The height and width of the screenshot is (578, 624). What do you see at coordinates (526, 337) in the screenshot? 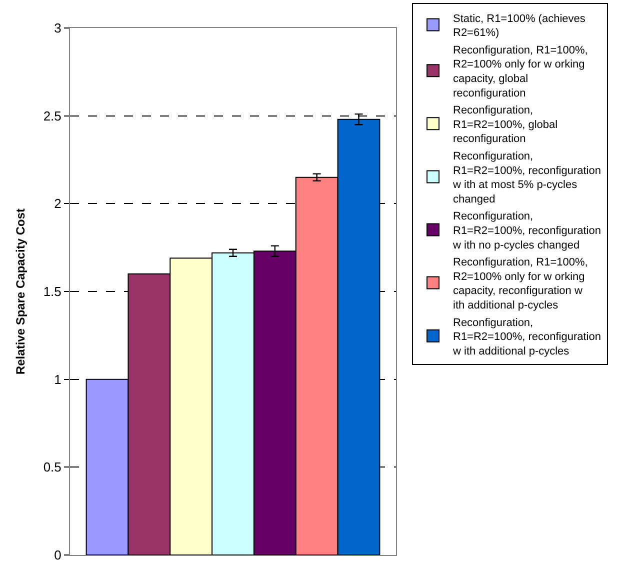
I see `legend-label: Reconfiguration, R1=R2=100%, reconfiguration w ith additional p-cycles` at bounding box center [526, 337].